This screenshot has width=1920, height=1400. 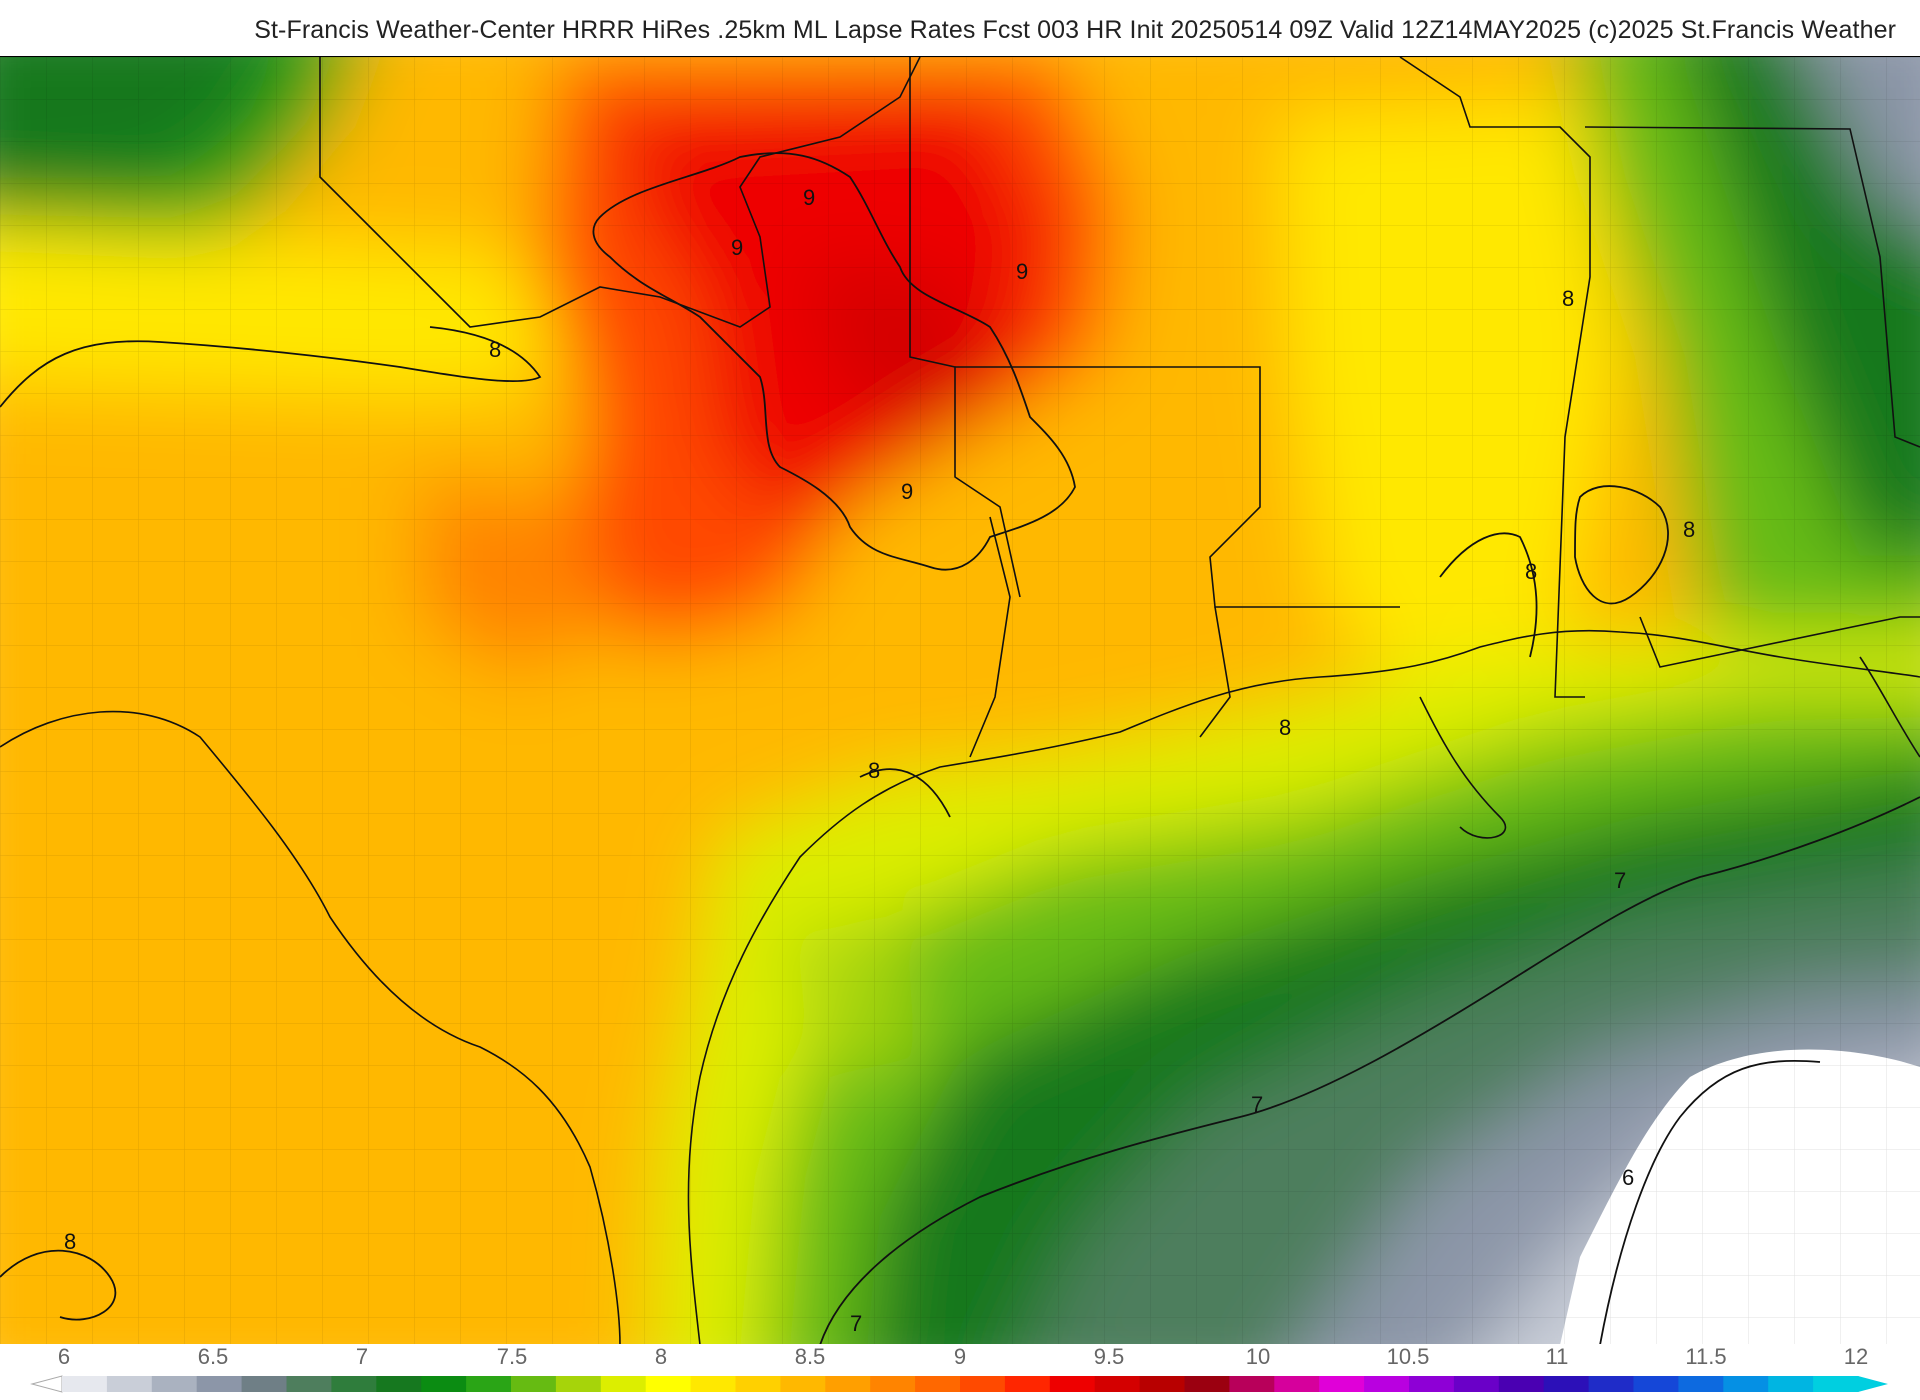 I want to click on colorbar-tick: 8.5, so click(x=810, y=1356).